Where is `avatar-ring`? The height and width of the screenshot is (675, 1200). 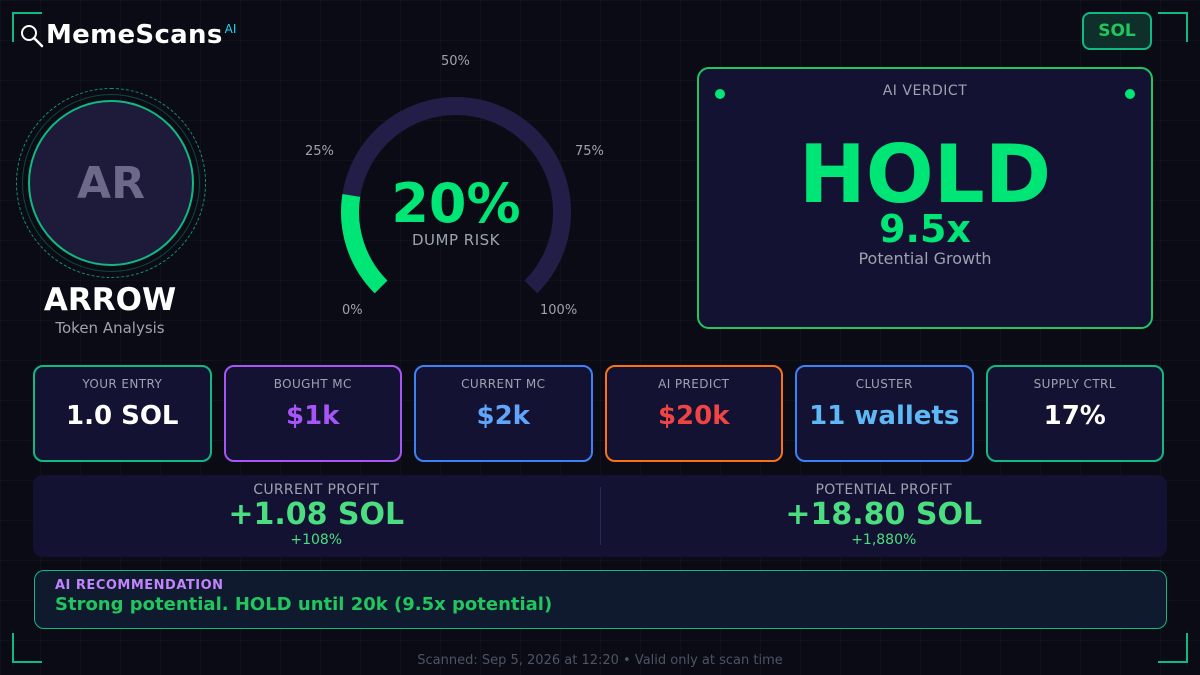 avatar-ring is located at coordinates (111, 183).